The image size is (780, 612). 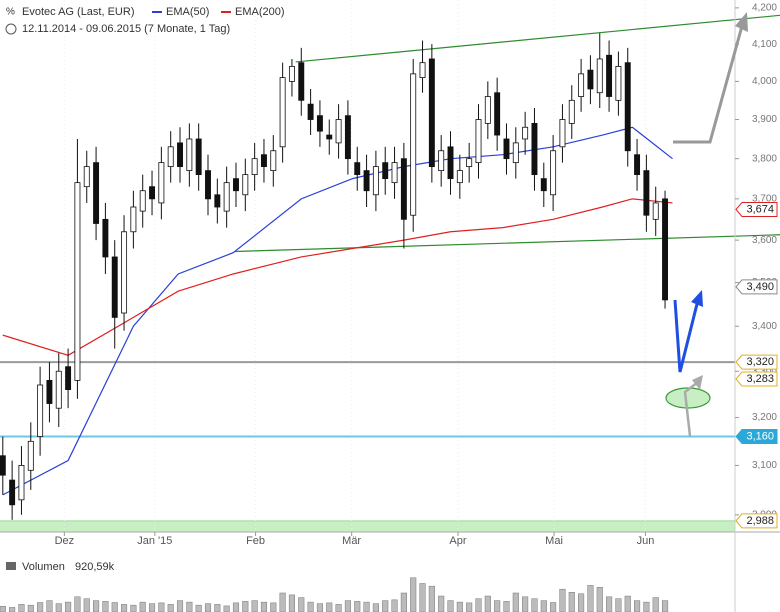 I want to click on y-tick-label: 3,300, so click(x=764, y=371).